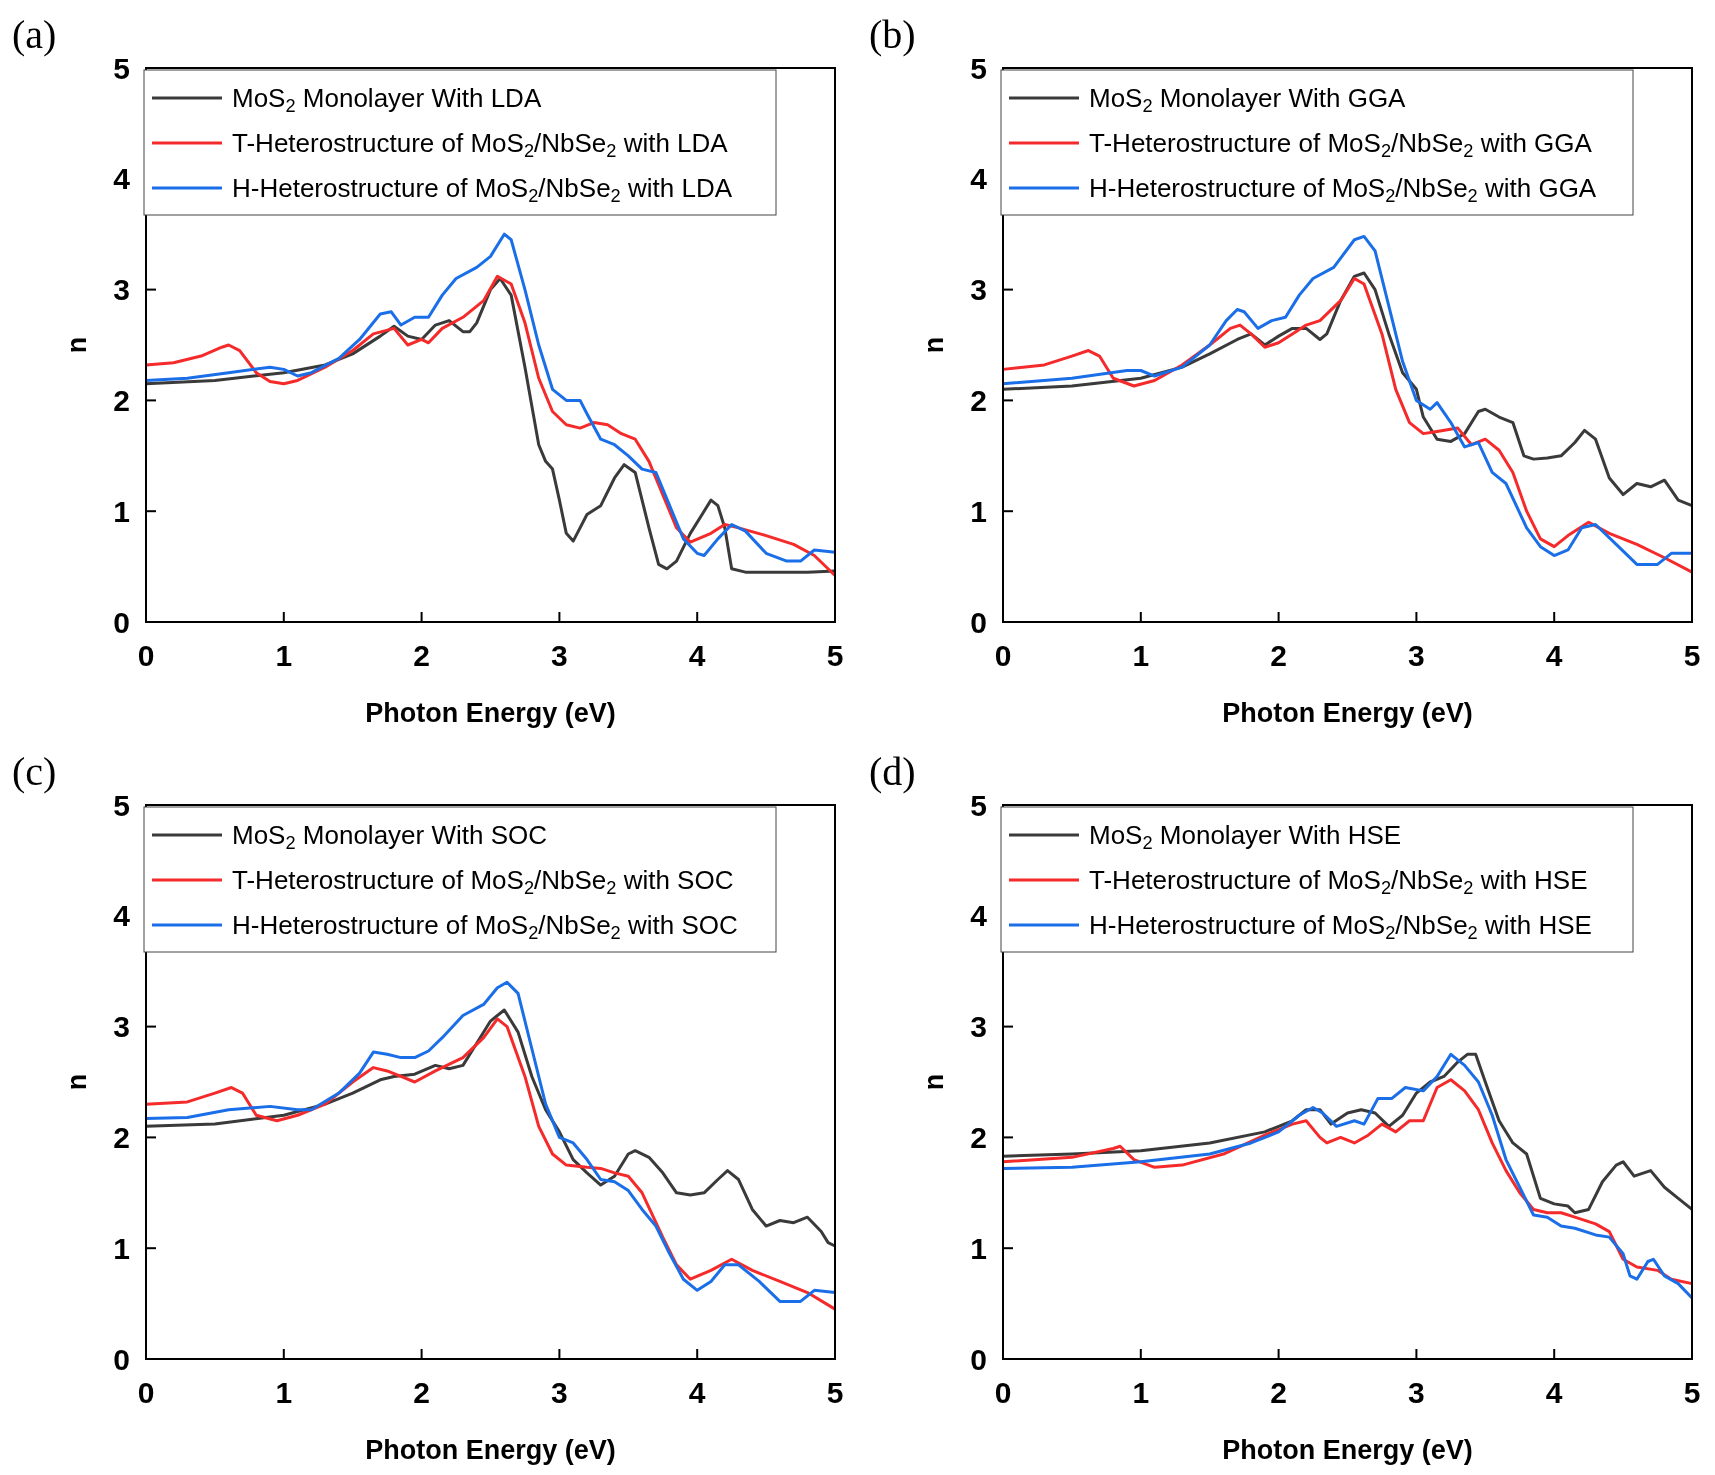 The image size is (1715, 1475). I want to click on chart-title: (a), so click(34, 34).